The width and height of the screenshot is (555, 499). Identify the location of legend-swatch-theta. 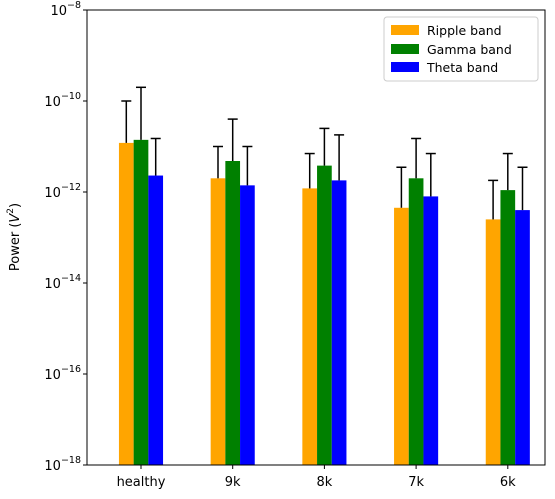
(405, 67).